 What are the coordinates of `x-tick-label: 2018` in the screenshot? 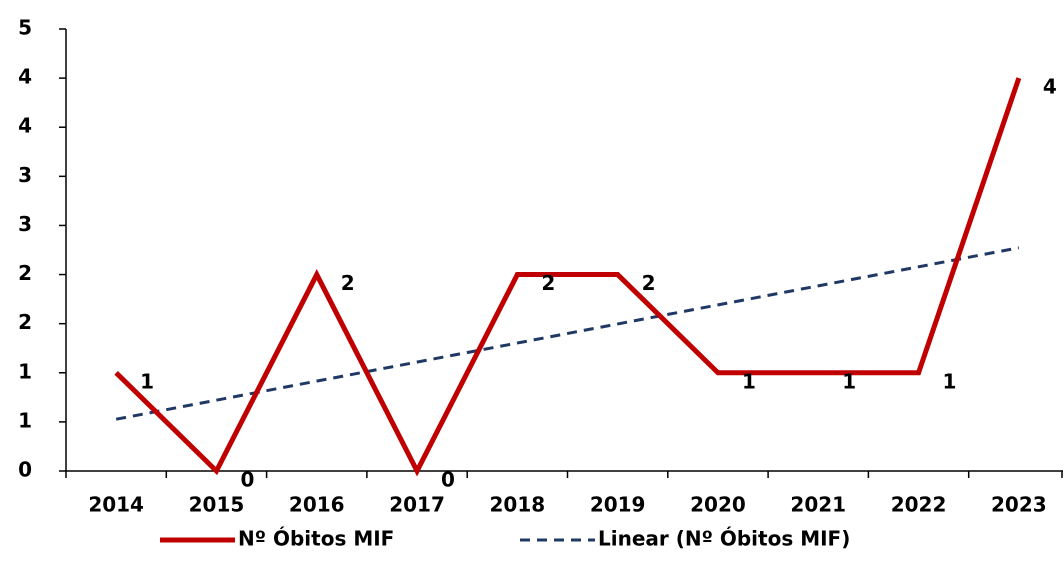 It's located at (518, 505).